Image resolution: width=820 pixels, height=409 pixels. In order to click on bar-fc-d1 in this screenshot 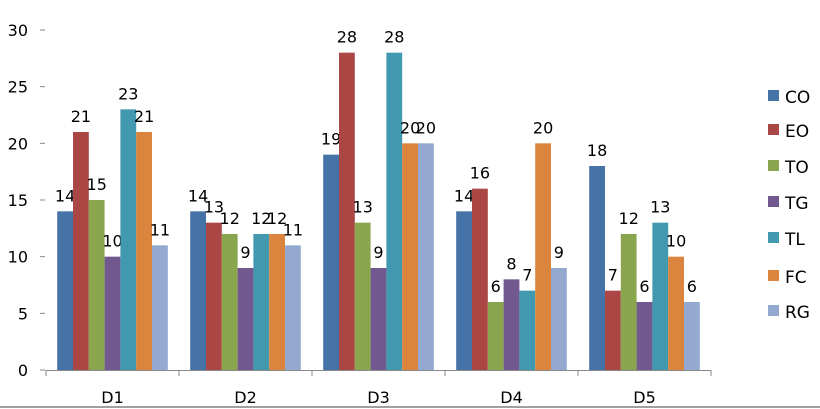, I will do `click(144, 251)`.